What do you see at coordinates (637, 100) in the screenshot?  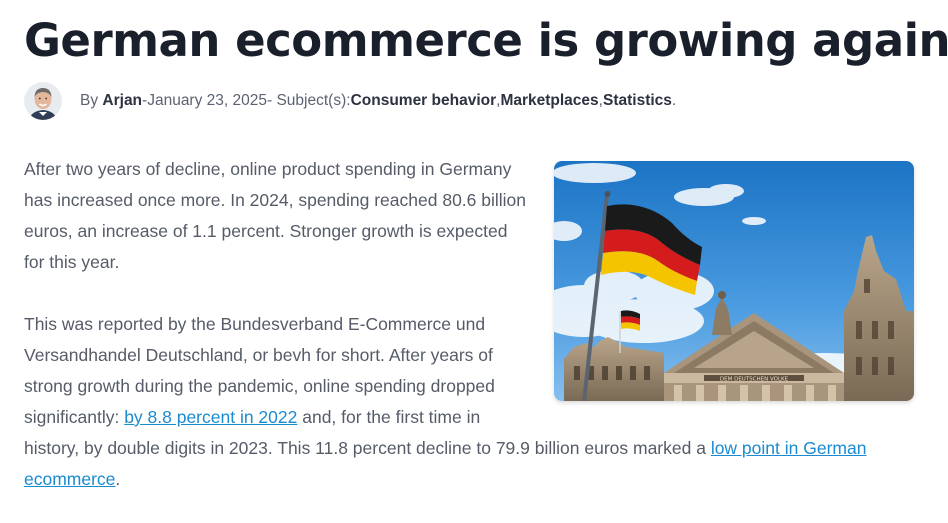 I see `subject-link-statistics: Statistics` at bounding box center [637, 100].